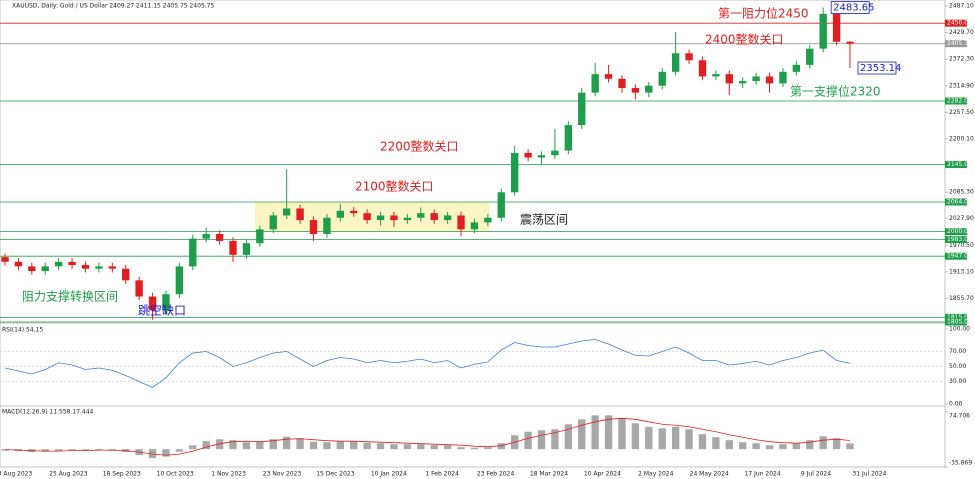 The image size is (975, 479). Describe the element at coordinates (835, 91) in the screenshot. I see `annotation: 第一支撑位2320` at that location.